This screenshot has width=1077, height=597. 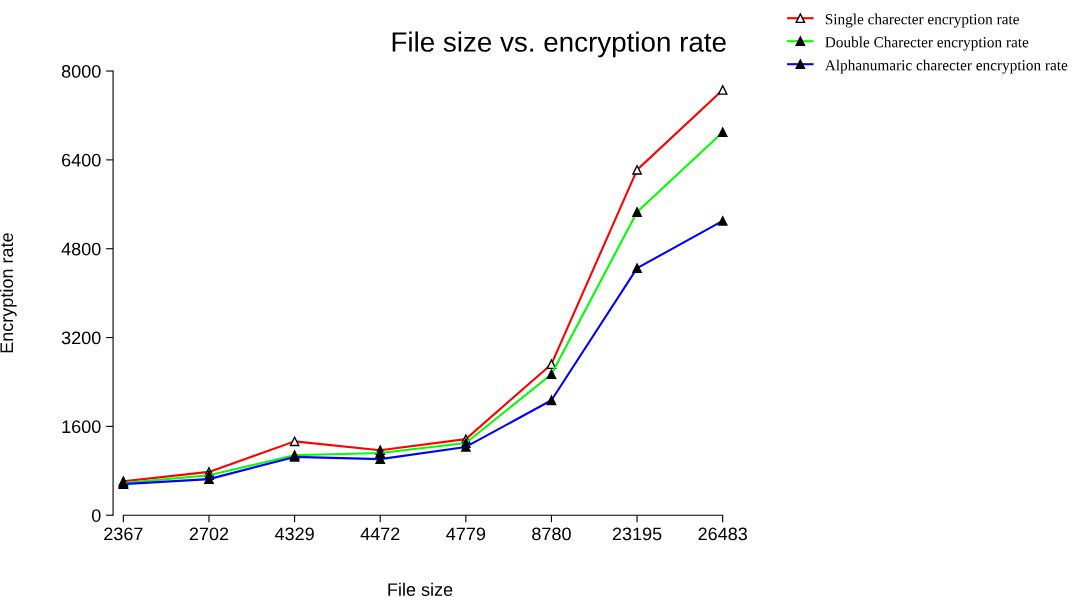 I want to click on y-tick-label: 4800, so click(x=81, y=249).